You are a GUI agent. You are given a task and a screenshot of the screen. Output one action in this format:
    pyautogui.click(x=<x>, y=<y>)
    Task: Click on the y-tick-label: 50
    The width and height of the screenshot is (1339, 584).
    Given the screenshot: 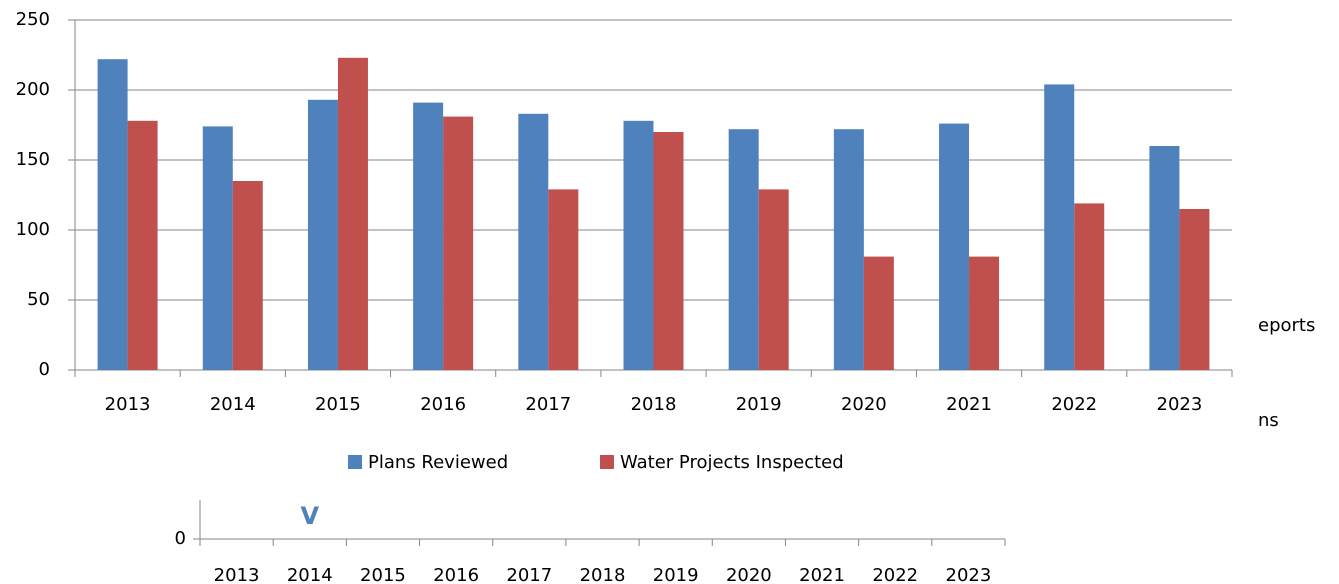 What is the action you would take?
    pyautogui.click(x=38, y=299)
    